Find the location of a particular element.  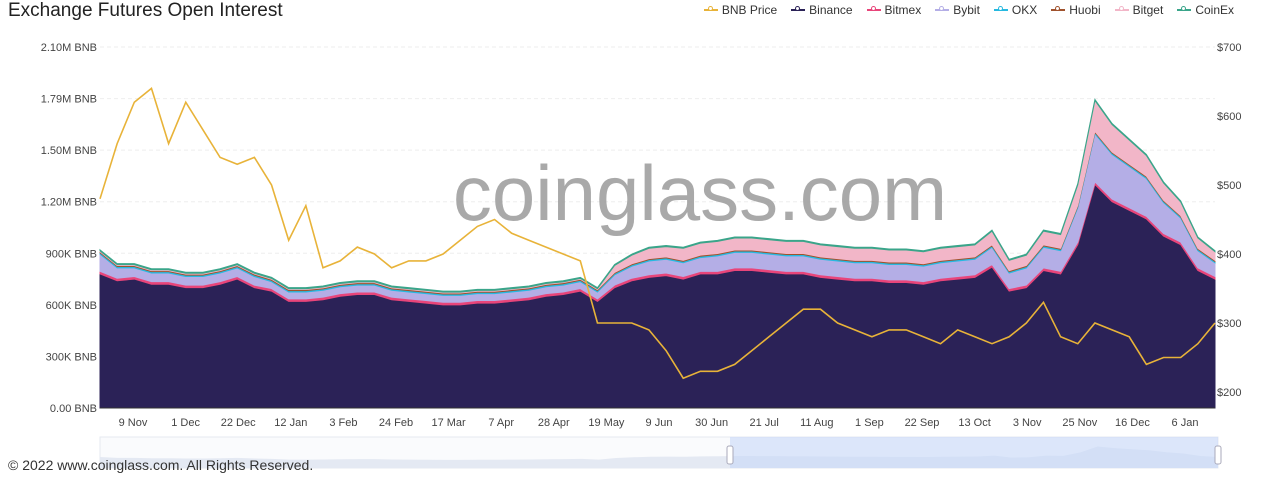

legend-label: Bitget is located at coordinates (1148, 10).